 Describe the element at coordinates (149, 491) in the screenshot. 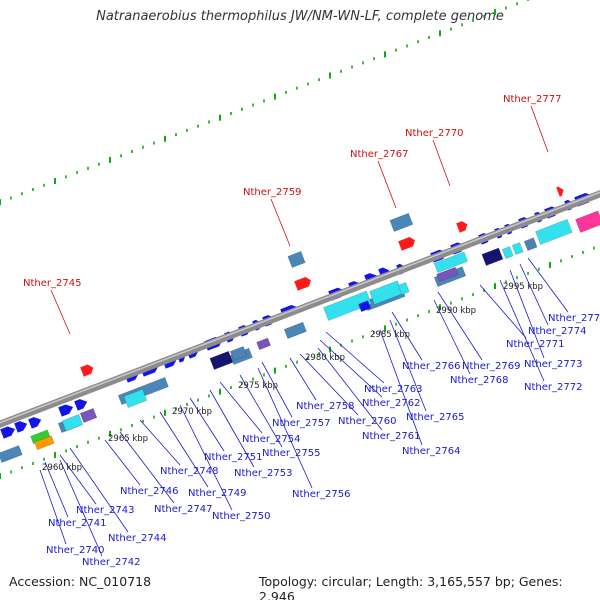

I see `gene-label-Nther_2746: Nther_2746` at that location.